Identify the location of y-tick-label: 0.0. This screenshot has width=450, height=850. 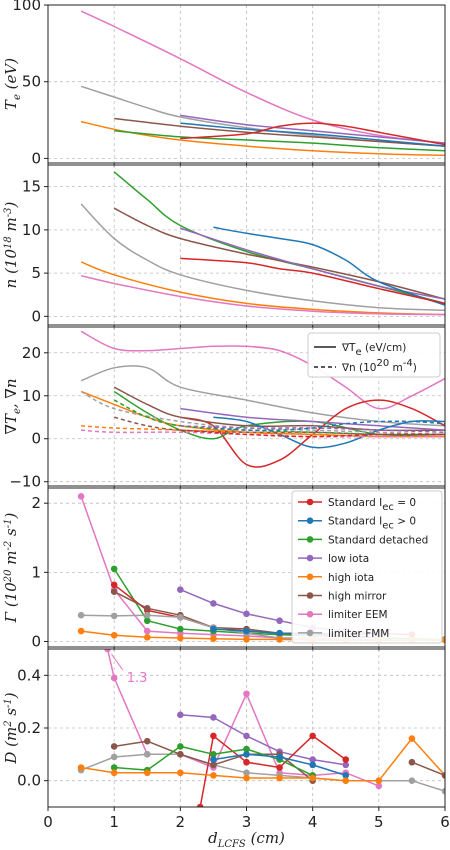
(29, 781).